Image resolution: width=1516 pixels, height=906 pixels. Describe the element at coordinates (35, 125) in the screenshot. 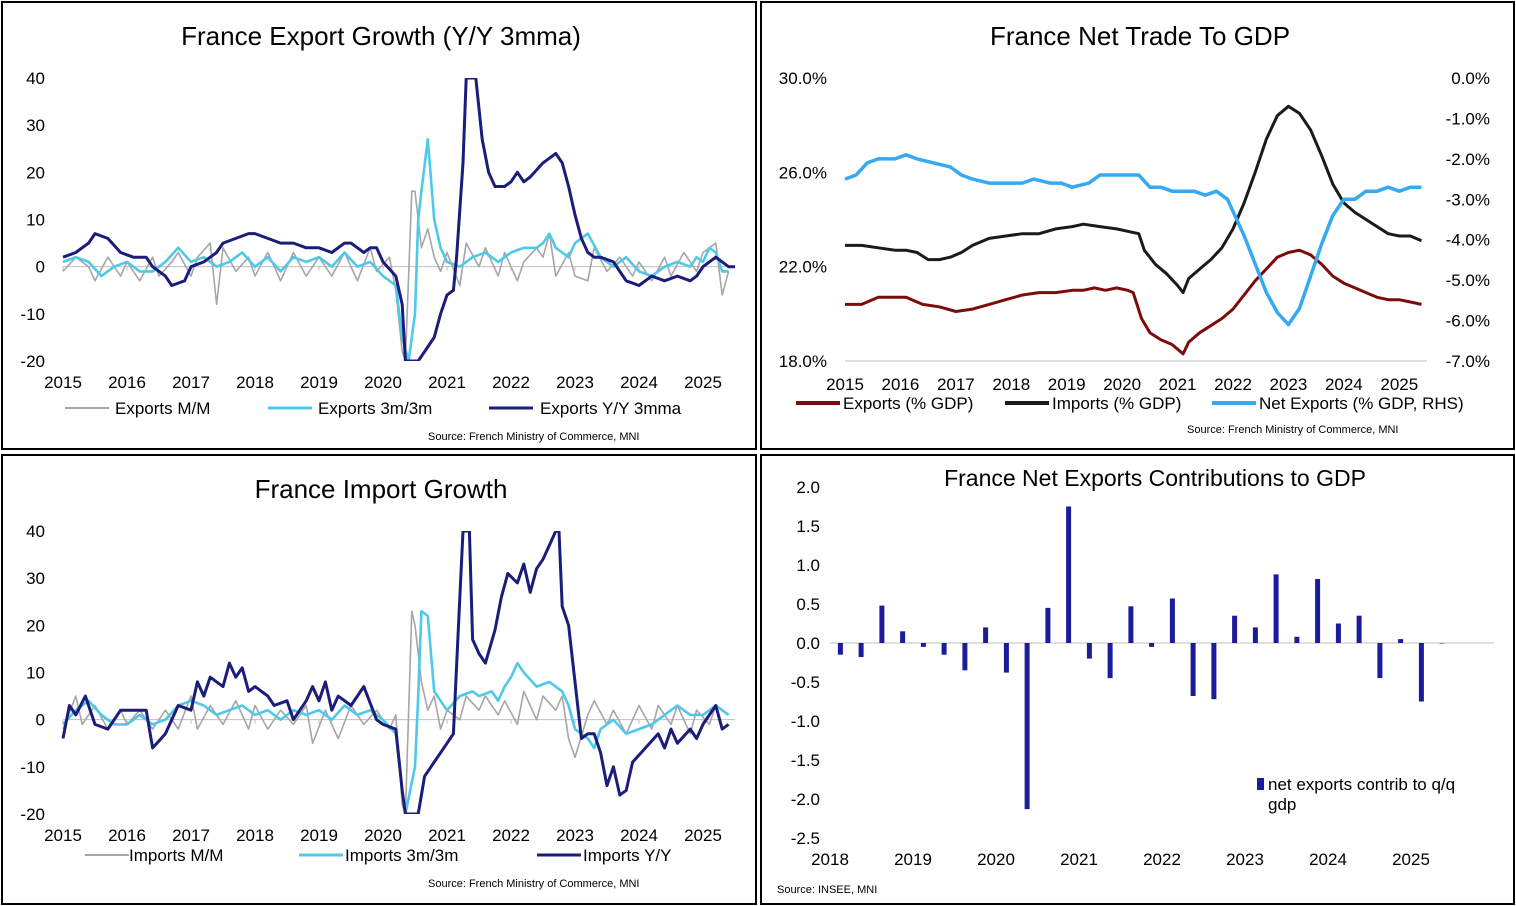

I see `y-tick-label: 30` at that location.